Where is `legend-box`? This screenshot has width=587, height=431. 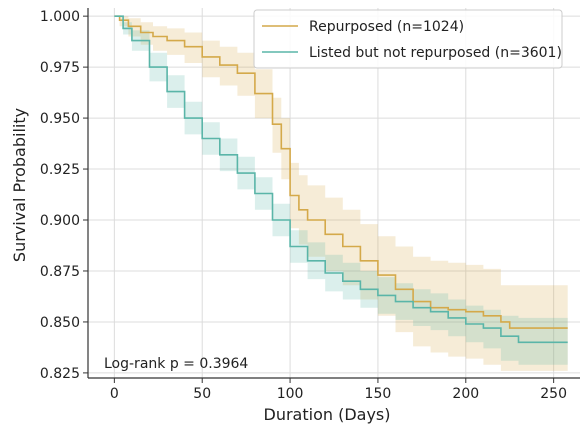
legend-box is located at coordinates (408, 39).